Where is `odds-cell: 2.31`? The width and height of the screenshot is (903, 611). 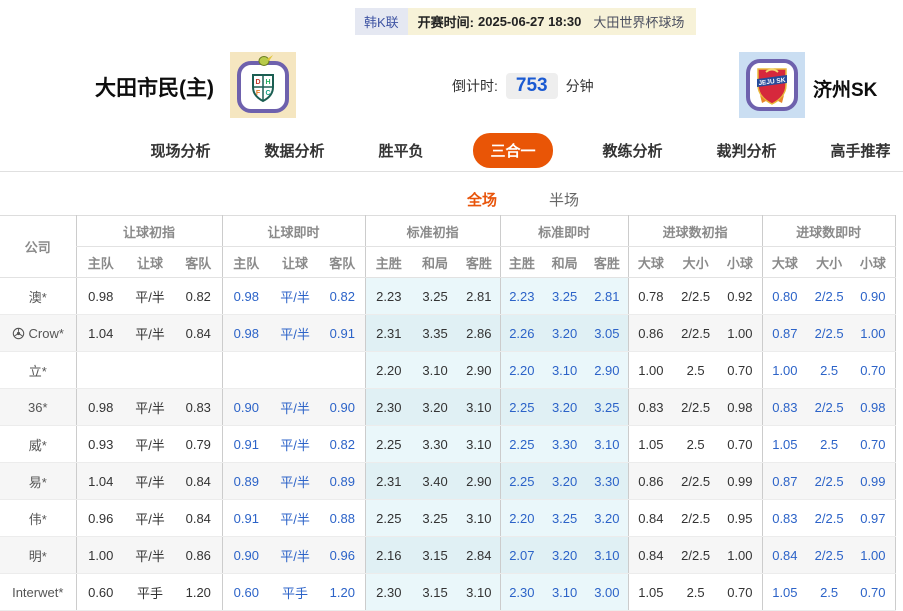
odds-cell: 2.31 is located at coordinates (388, 481).